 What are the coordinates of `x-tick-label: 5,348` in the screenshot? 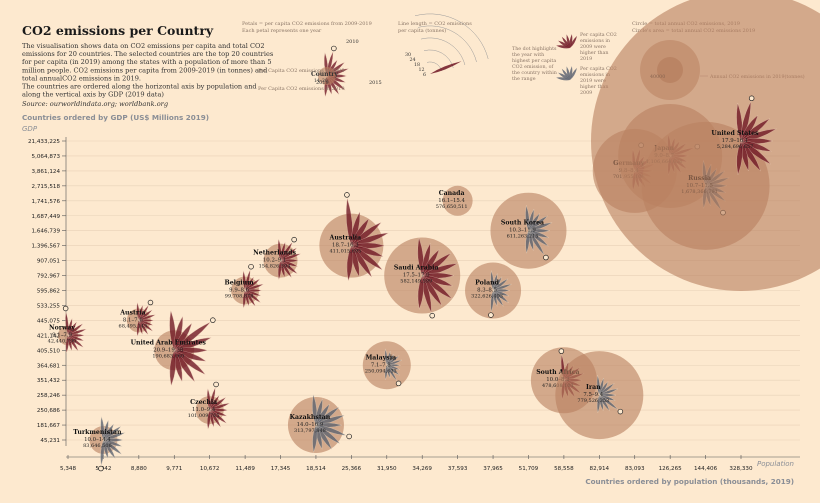 It's located at (68, 469).